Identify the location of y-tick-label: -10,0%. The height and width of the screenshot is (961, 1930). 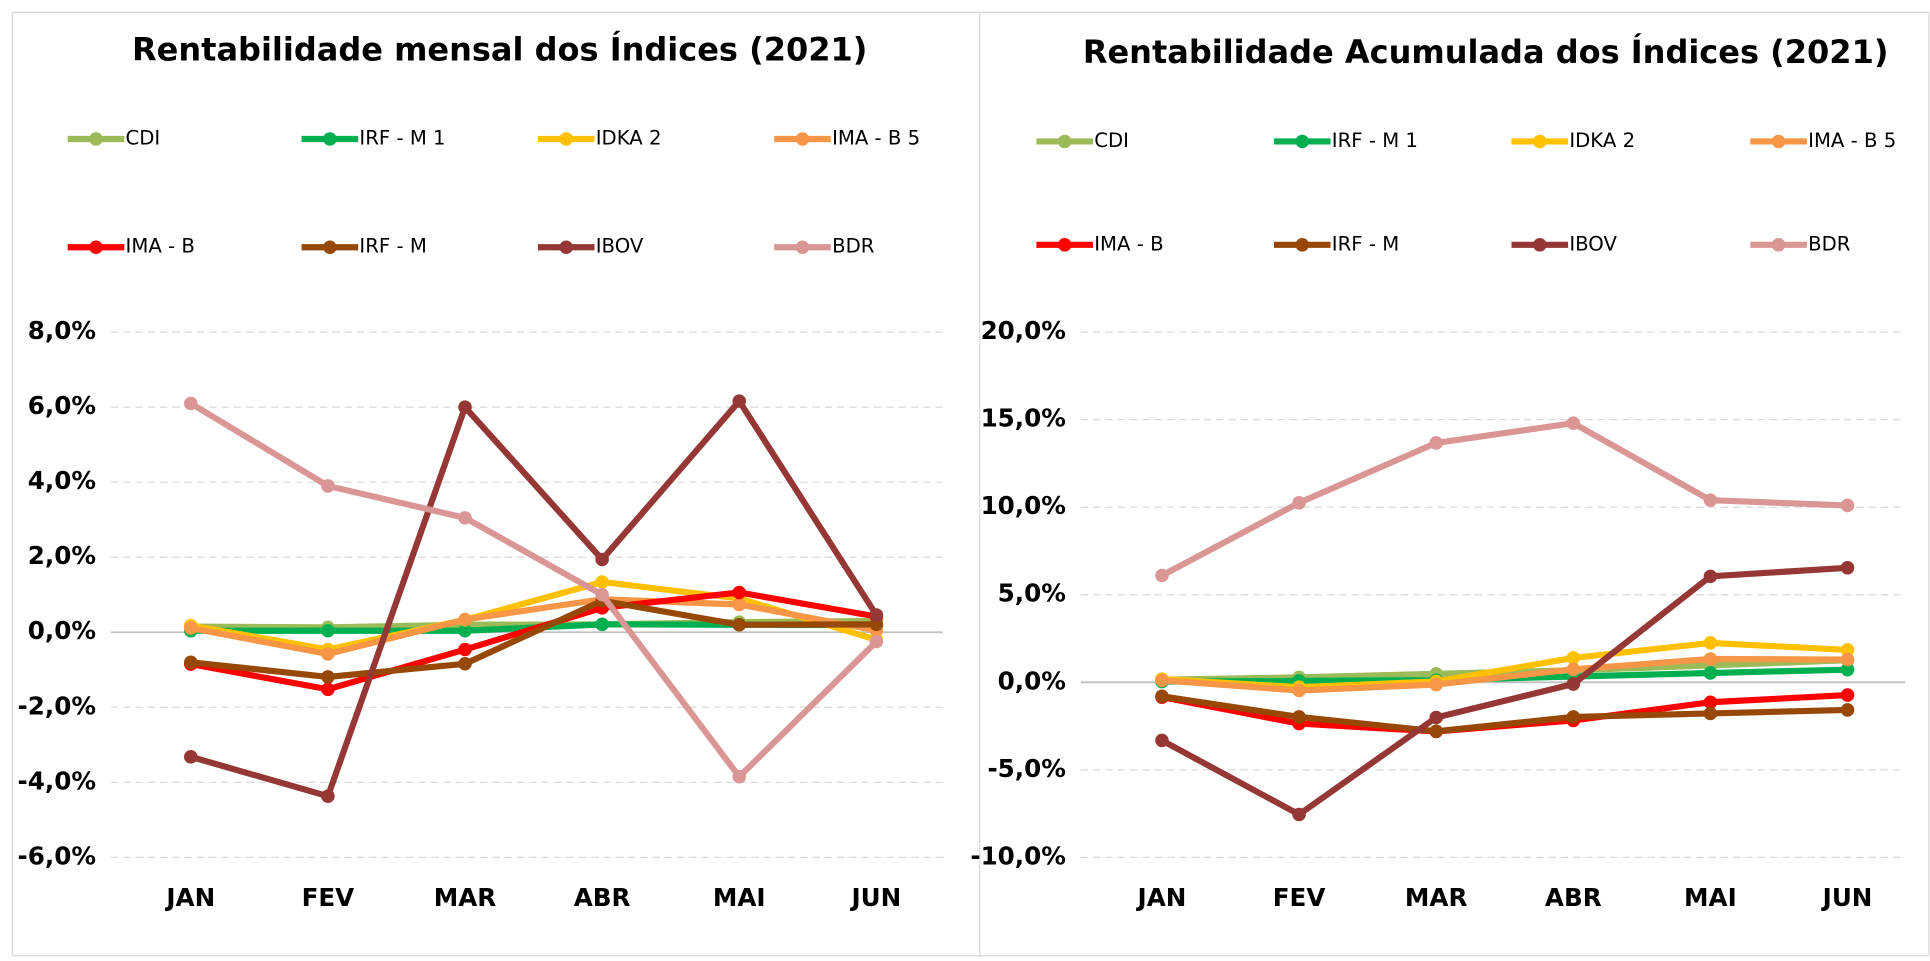
(1018, 855).